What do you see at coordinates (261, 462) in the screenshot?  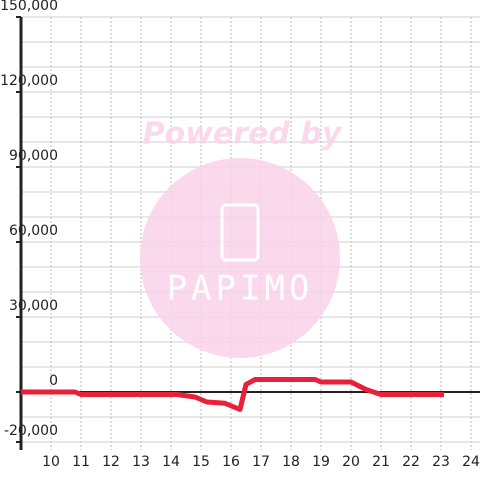 I see `x-tick-label: 17` at bounding box center [261, 462].